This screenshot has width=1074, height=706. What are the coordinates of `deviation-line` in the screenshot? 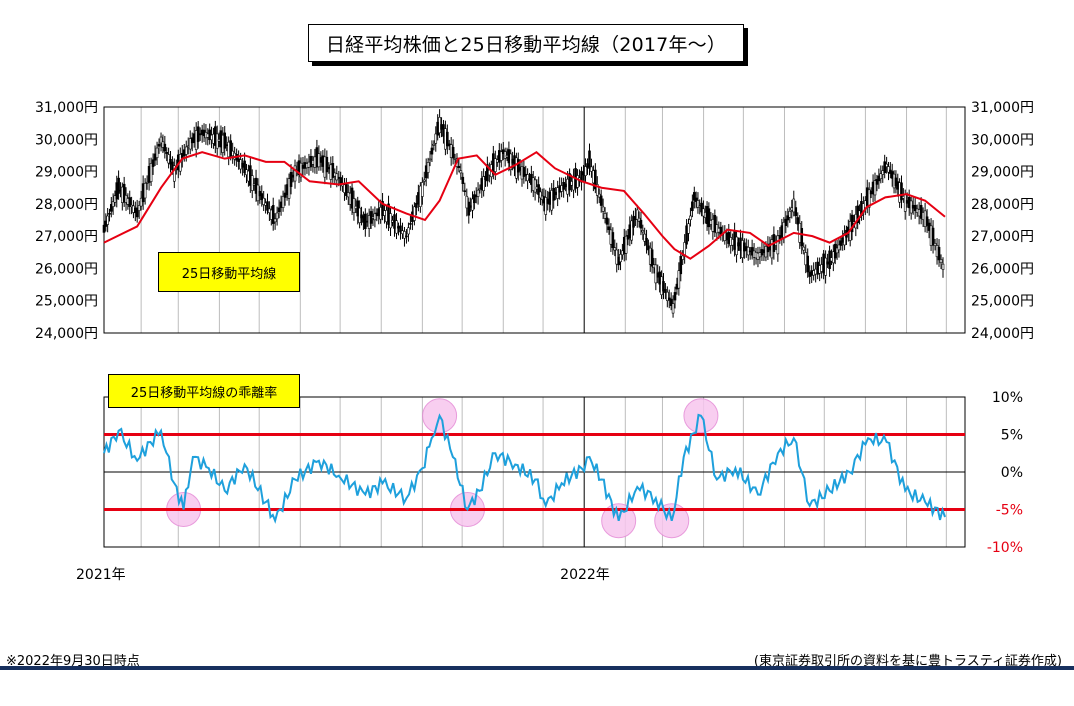 It's located at (524, 468).